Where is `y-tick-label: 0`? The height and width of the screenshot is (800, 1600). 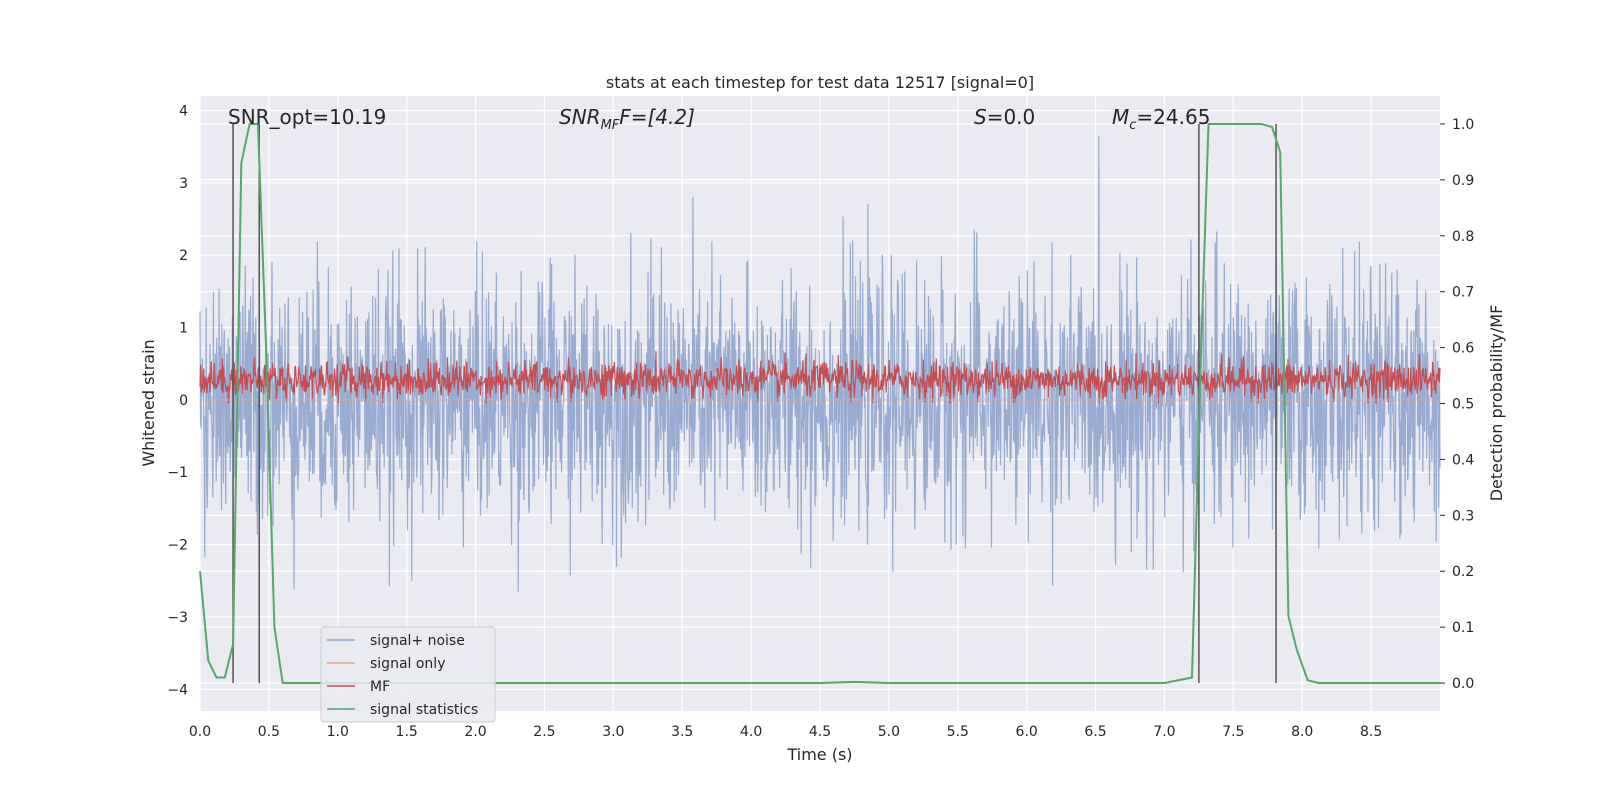 y-tick-label: 0 is located at coordinates (183, 401).